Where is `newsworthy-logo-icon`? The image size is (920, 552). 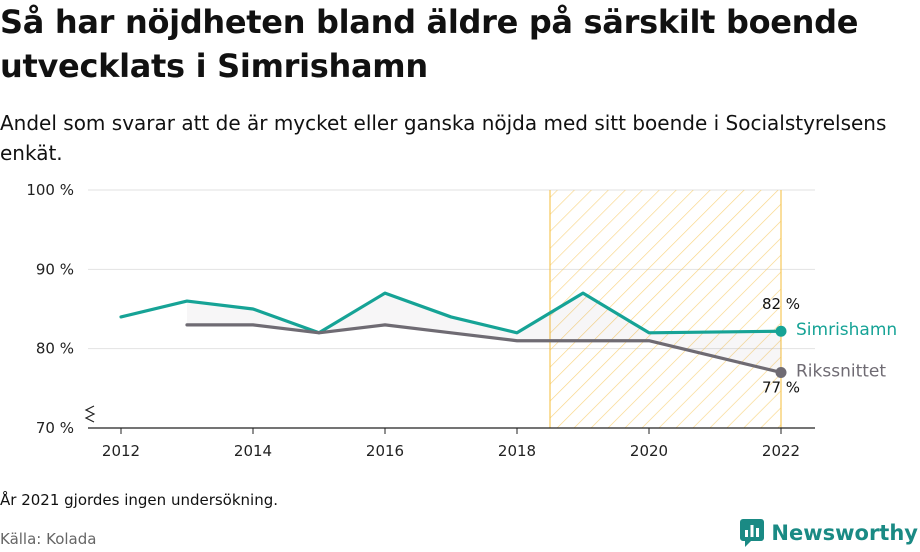 newsworthy-logo-icon is located at coordinates (752, 533).